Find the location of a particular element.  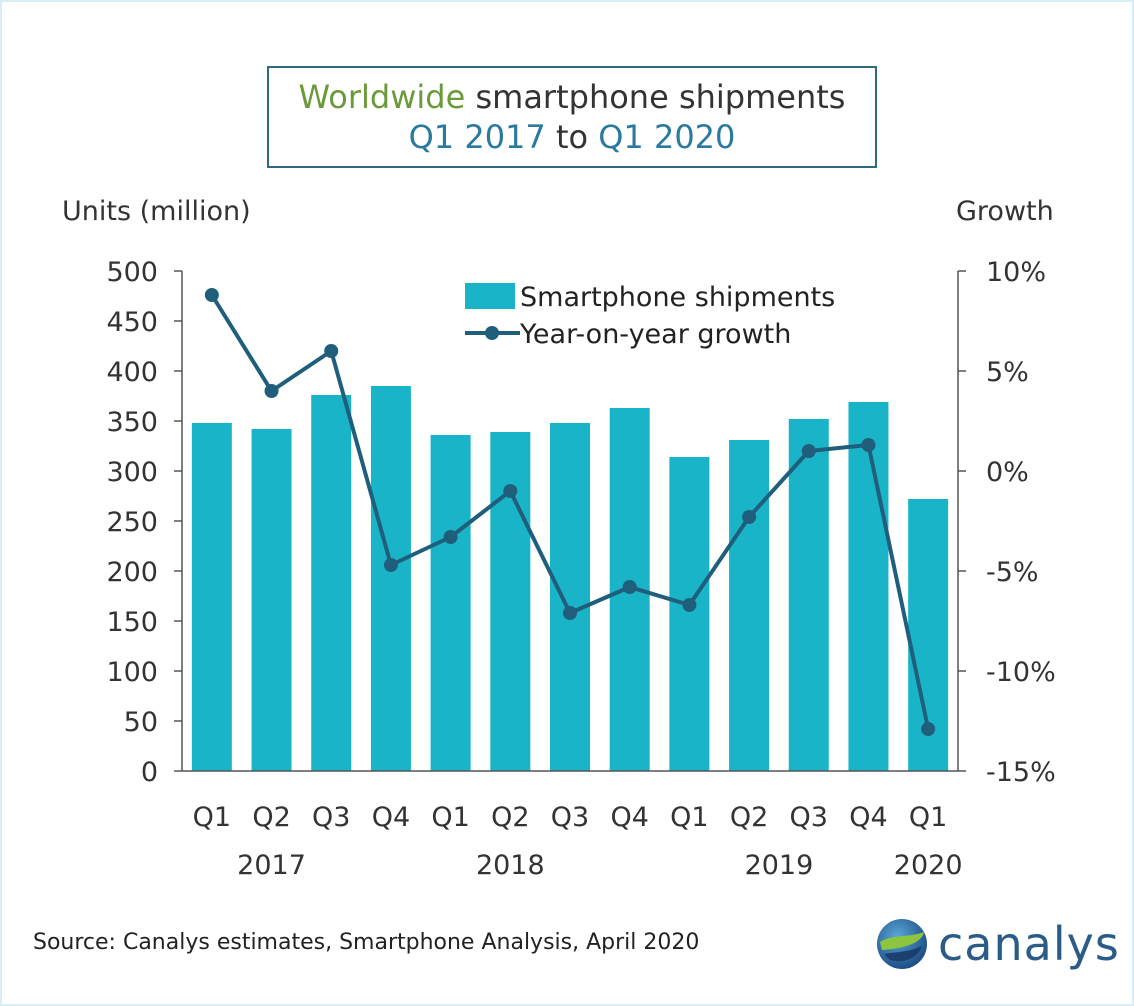

x-tick-label-5: Q2 is located at coordinates (510, 817).